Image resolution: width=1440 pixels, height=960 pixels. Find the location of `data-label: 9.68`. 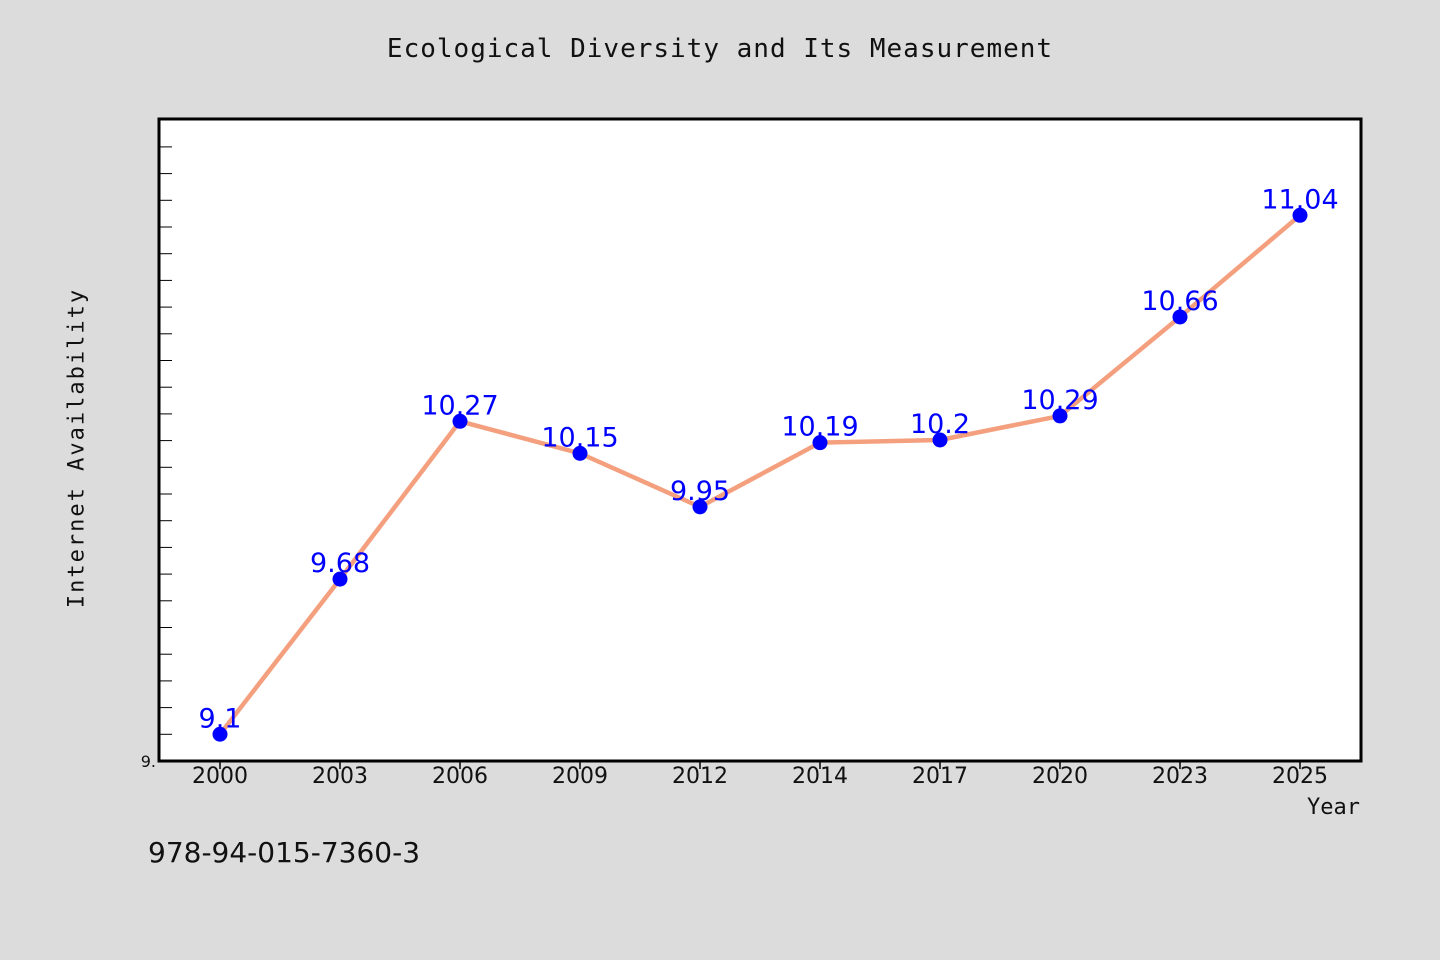

data-label: 9.68 is located at coordinates (340, 563).